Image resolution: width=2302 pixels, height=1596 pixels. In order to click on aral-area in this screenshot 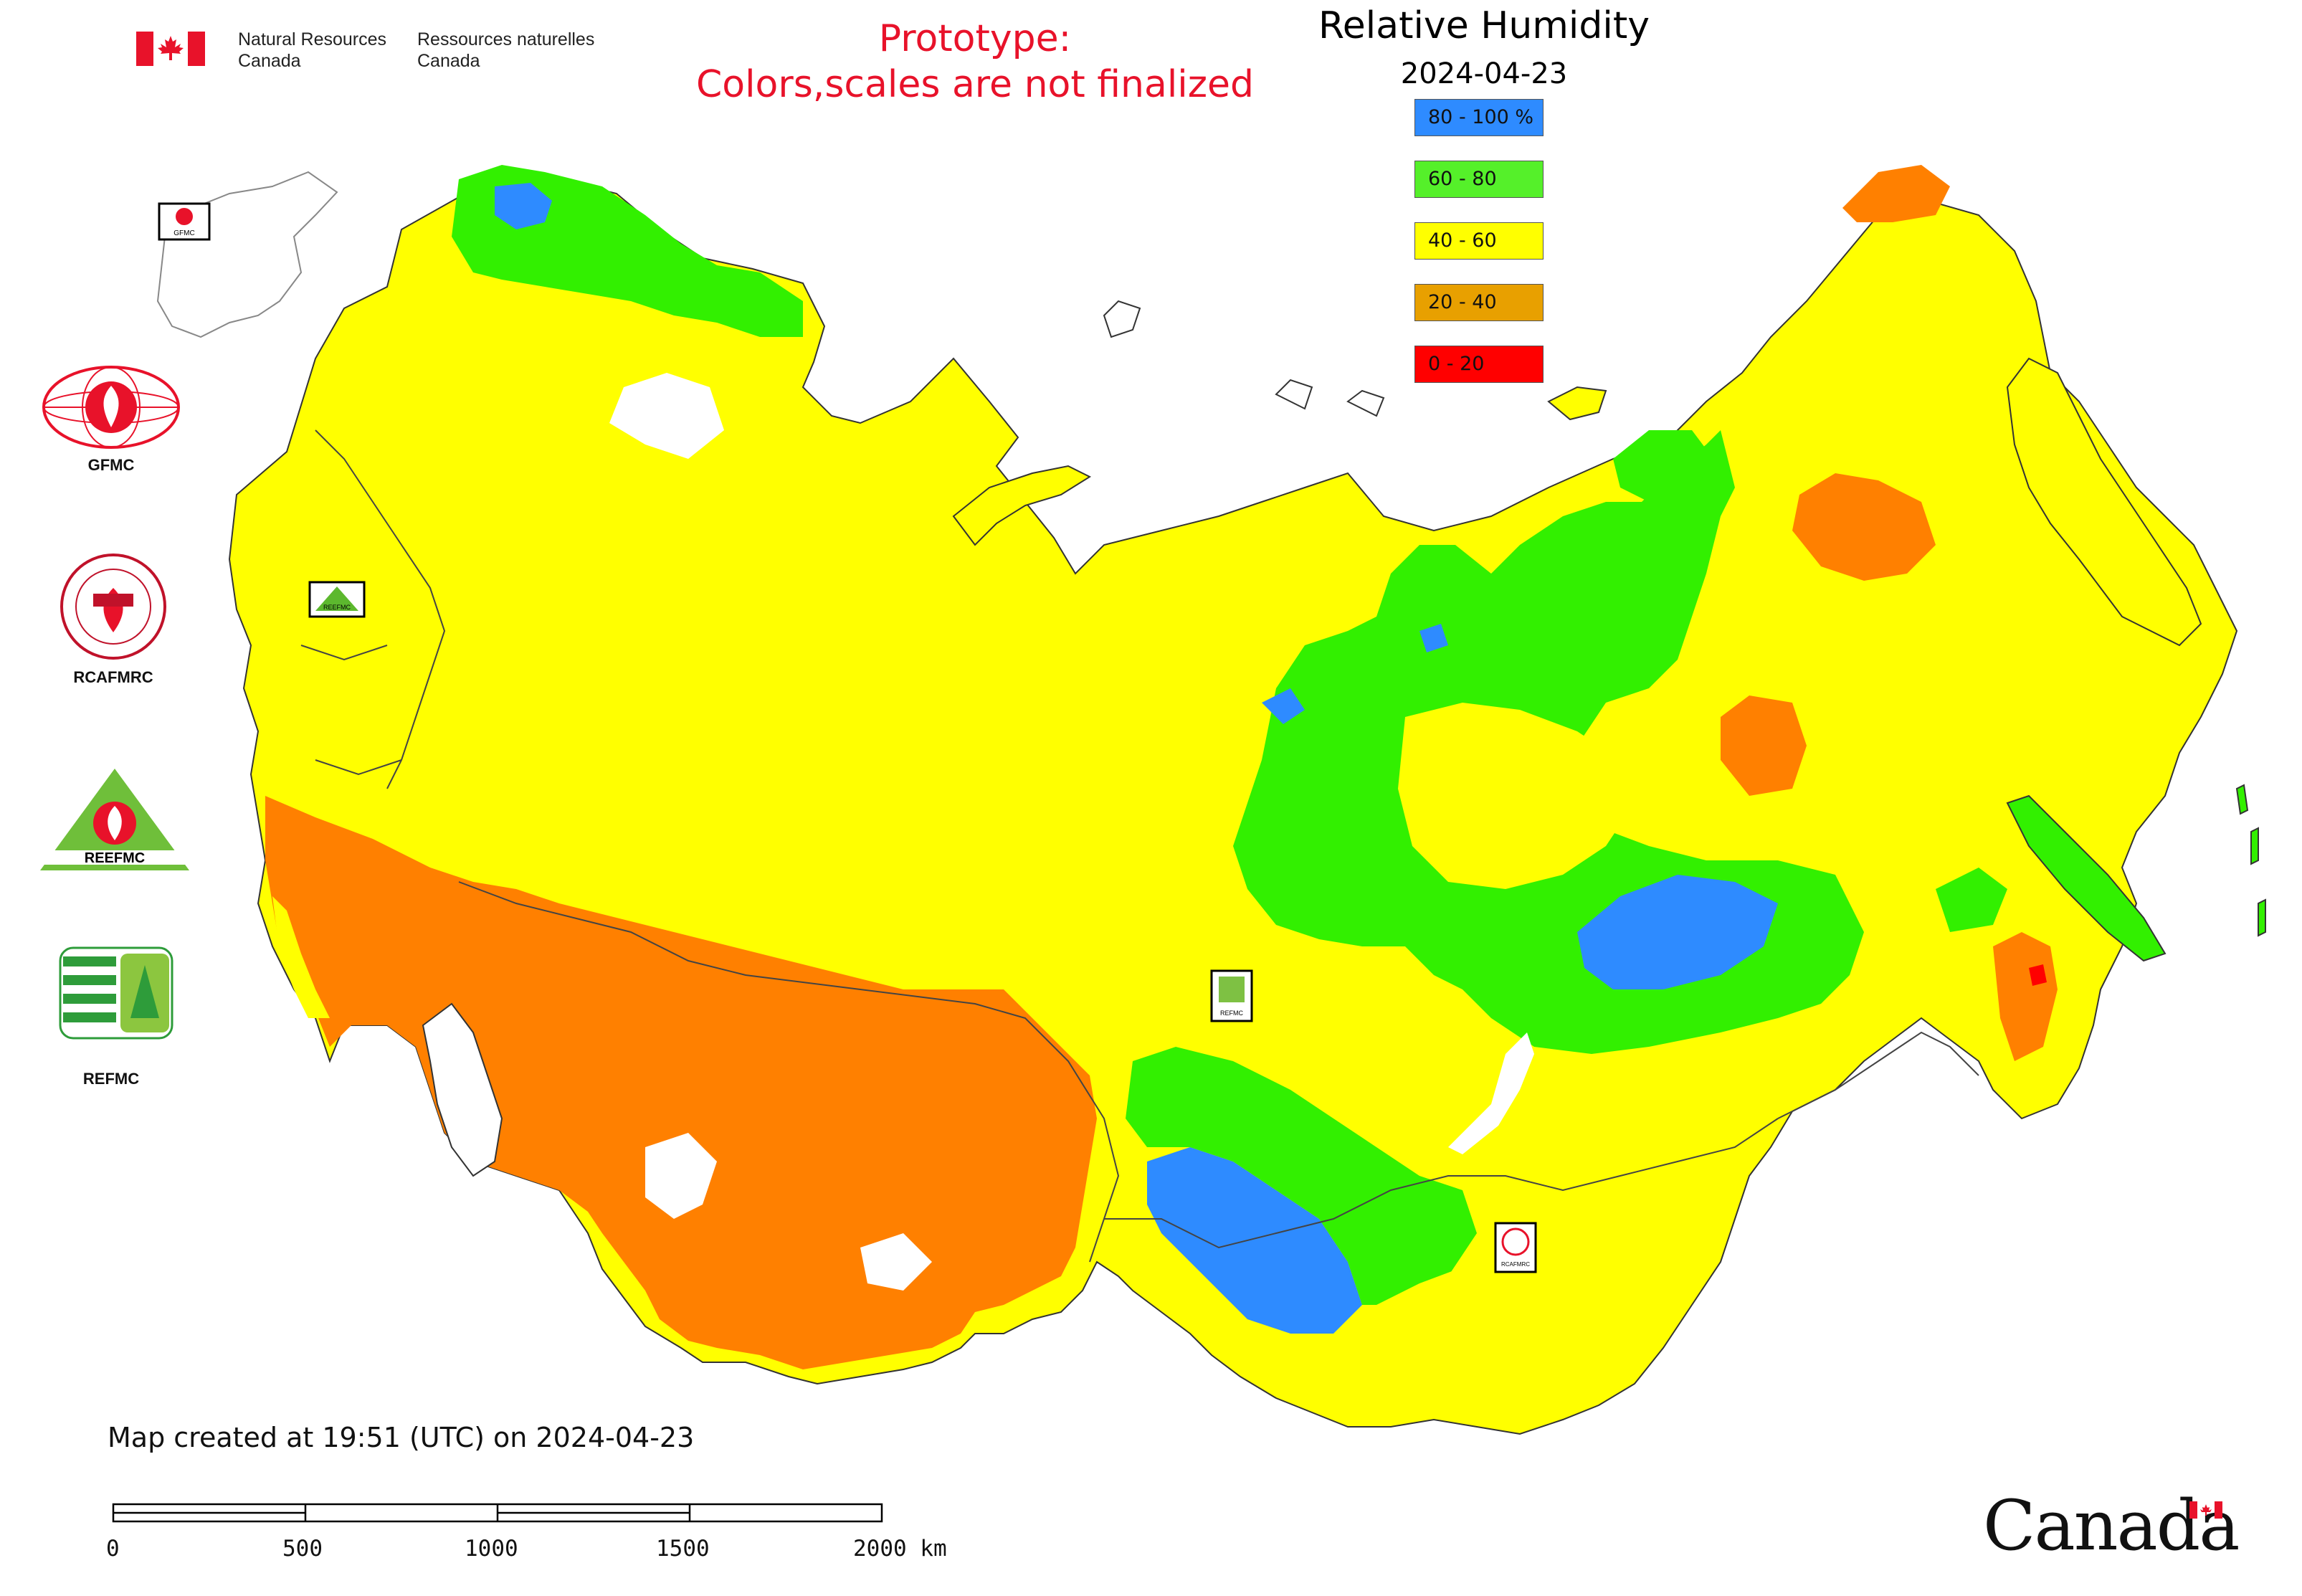, I will do `click(788, 1212)`.